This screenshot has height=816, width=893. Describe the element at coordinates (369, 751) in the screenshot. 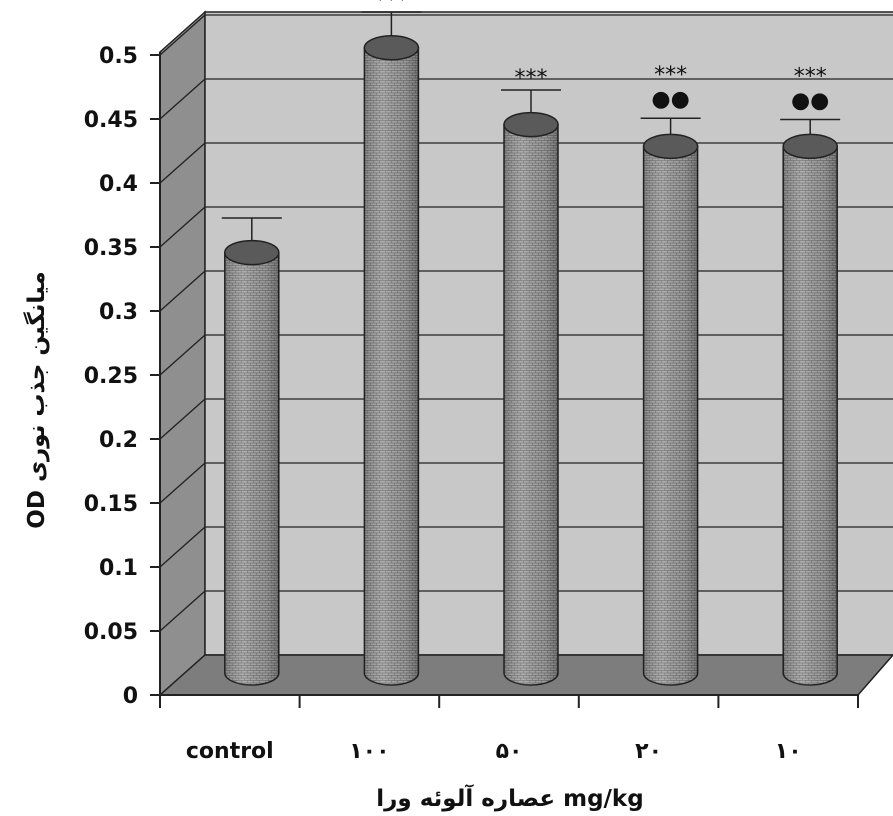

I see `x-tick-label: ۱۰۰` at that location.